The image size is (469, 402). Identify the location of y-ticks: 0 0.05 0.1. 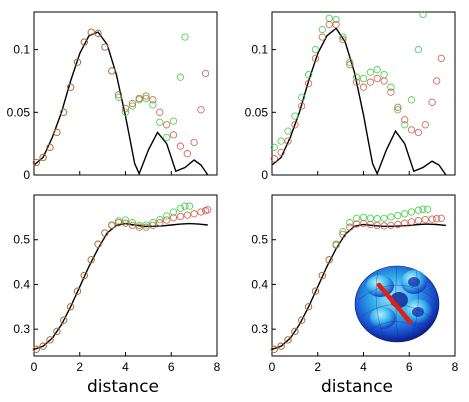
(257, 112).